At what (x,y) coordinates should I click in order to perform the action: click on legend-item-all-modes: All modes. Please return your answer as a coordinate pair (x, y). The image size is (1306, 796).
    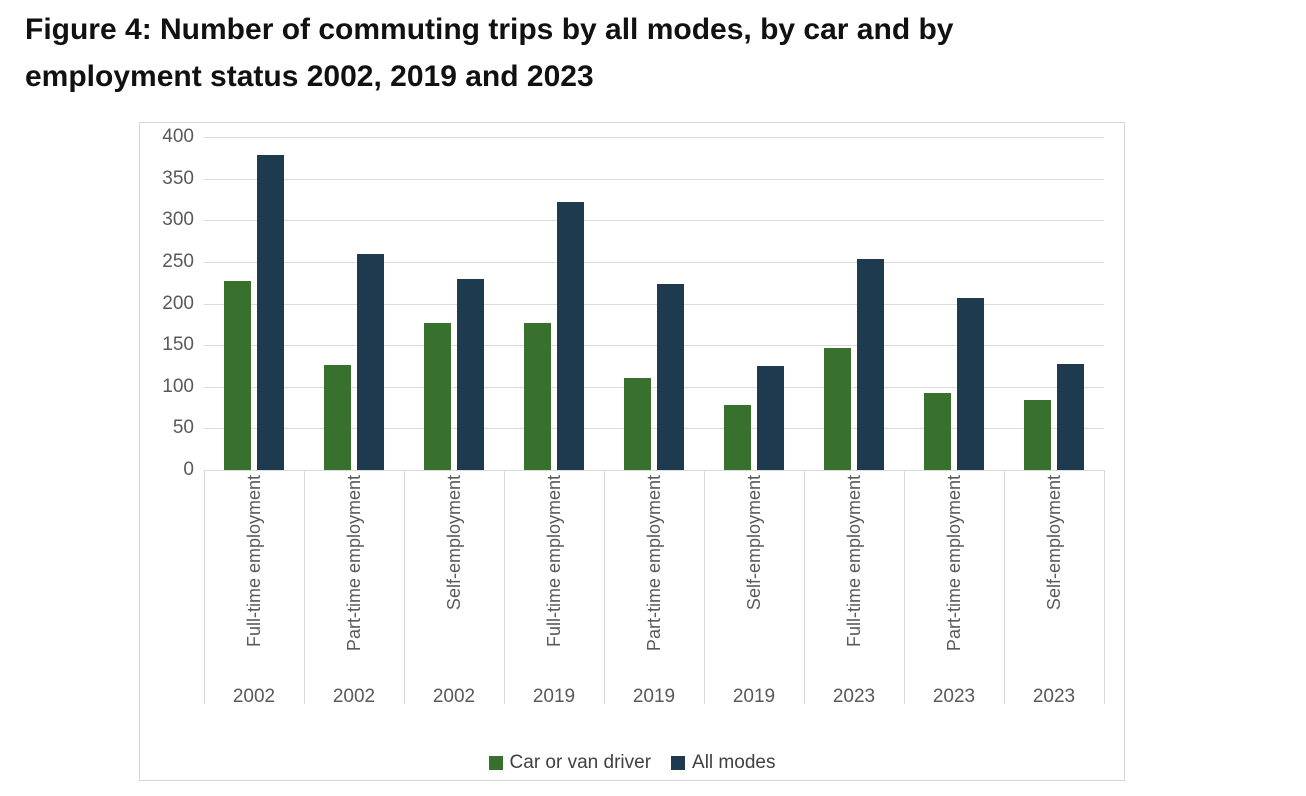
    Looking at the image, I should click on (723, 763).